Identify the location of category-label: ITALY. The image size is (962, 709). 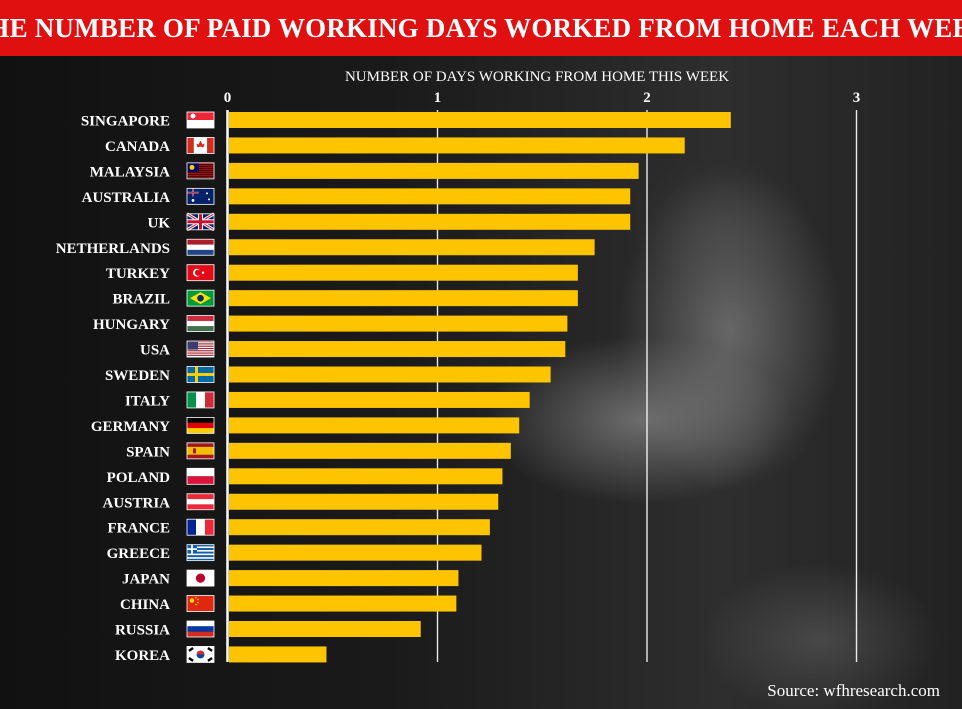
(147, 401).